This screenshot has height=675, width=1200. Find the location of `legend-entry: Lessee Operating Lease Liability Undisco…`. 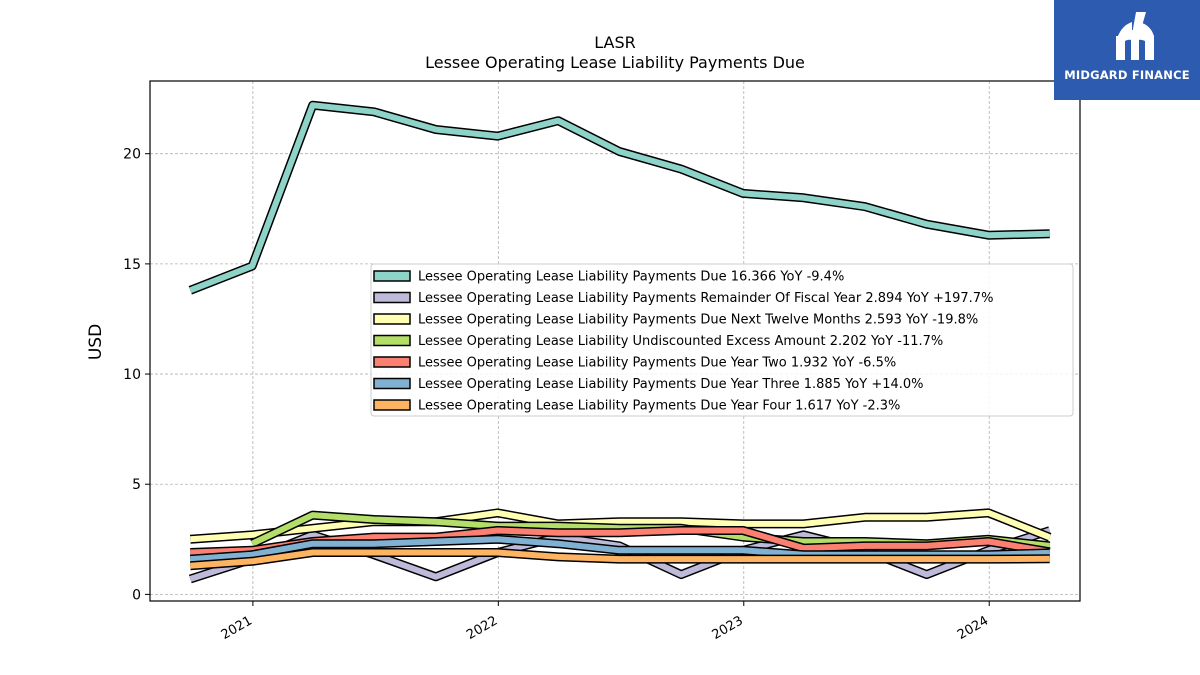

legend-entry: Lessee Operating Lease Liability Undisco… is located at coordinates (680, 341).